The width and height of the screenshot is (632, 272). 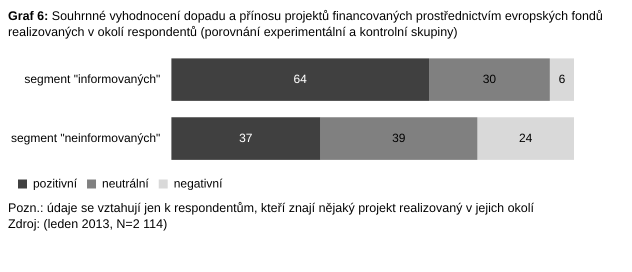 What do you see at coordinates (85, 137) in the screenshot?
I see `y-tick-label: segment "neinformovaných"` at bounding box center [85, 137].